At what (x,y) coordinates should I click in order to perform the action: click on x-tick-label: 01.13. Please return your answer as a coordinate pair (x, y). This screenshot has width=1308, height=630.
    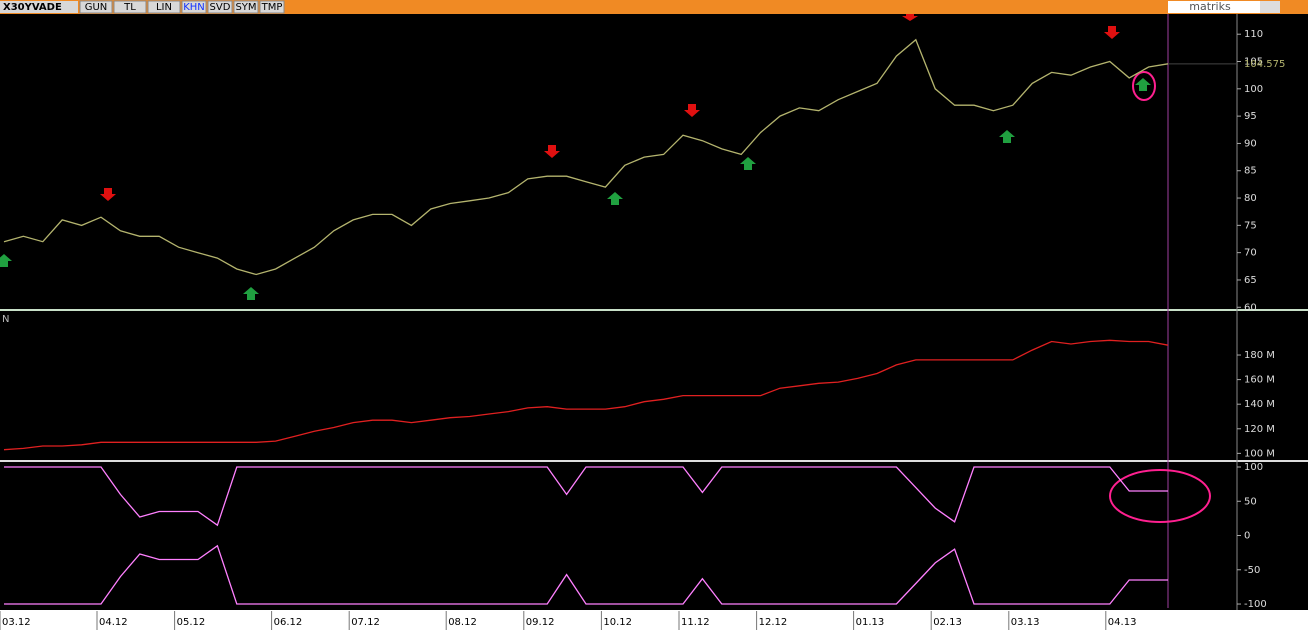
    Looking at the image, I should click on (870, 622).